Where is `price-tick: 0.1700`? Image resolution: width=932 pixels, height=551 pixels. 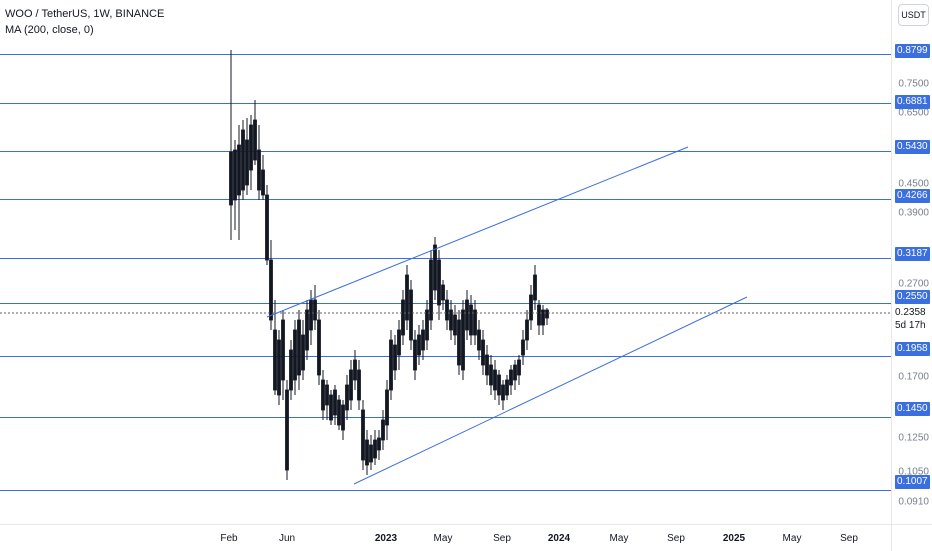
price-tick: 0.1700 is located at coordinates (913, 377).